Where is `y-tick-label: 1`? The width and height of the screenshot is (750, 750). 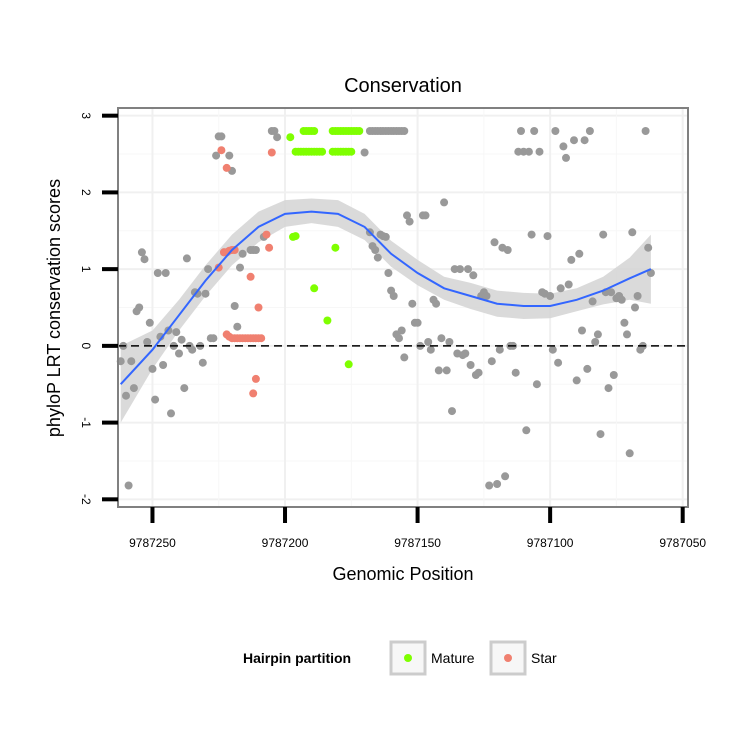 y-tick-label: 1 is located at coordinates (86, 269).